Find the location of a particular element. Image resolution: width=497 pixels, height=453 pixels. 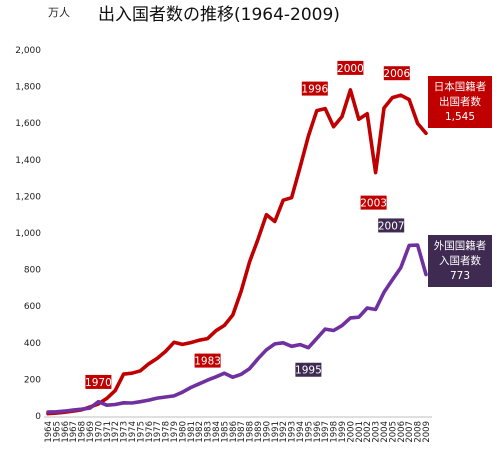

x-tick-label: 1975 is located at coordinates (141, 432).